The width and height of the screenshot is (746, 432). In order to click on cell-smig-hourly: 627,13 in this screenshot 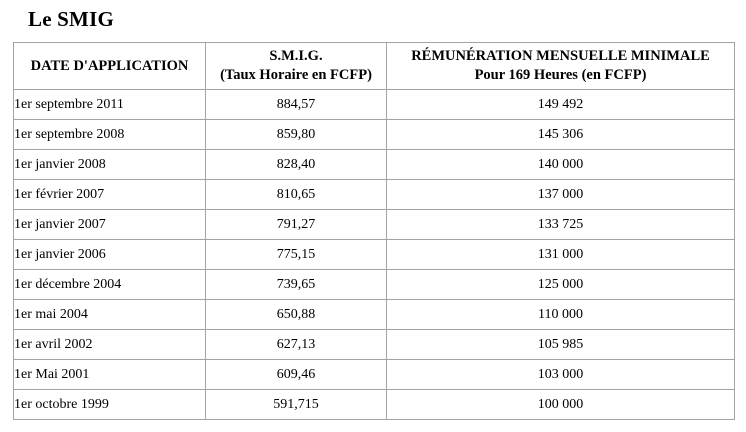, I will do `click(296, 344)`.